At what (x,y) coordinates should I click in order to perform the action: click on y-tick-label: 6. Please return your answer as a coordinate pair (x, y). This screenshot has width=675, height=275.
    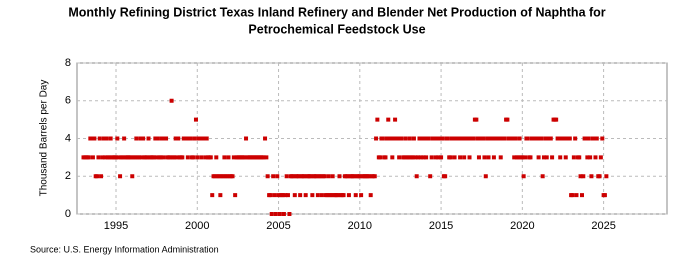
    Looking at the image, I should click on (68, 101).